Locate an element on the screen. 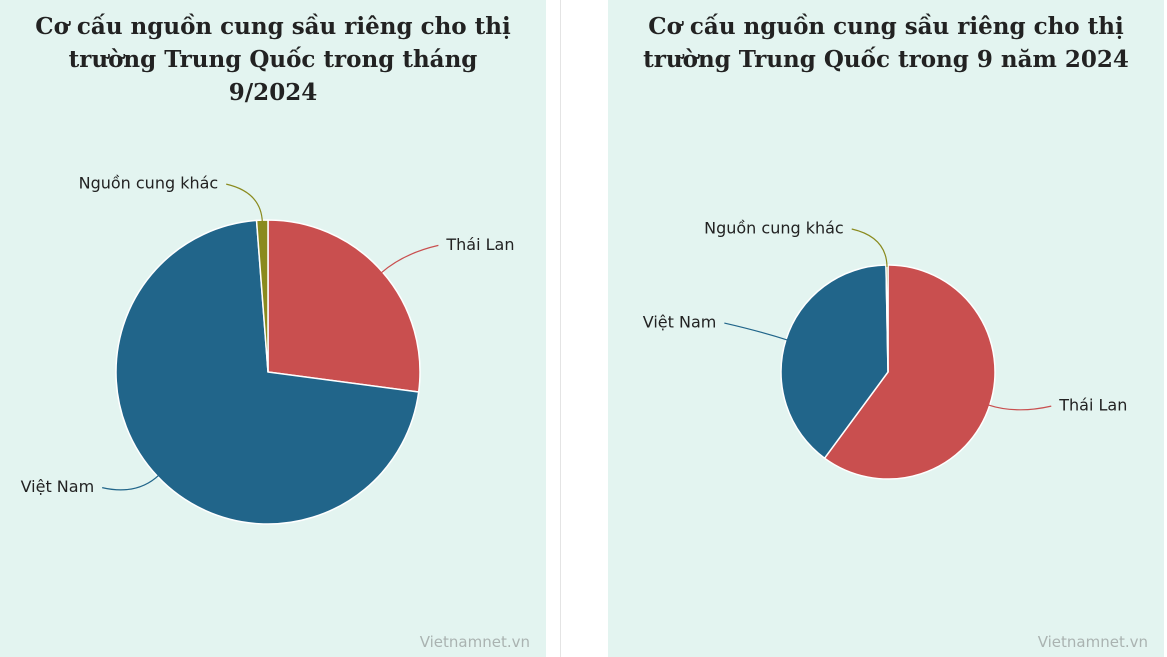 The height and width of the screenshot is (657, 1167). divider is located at coordinates (560, 328).